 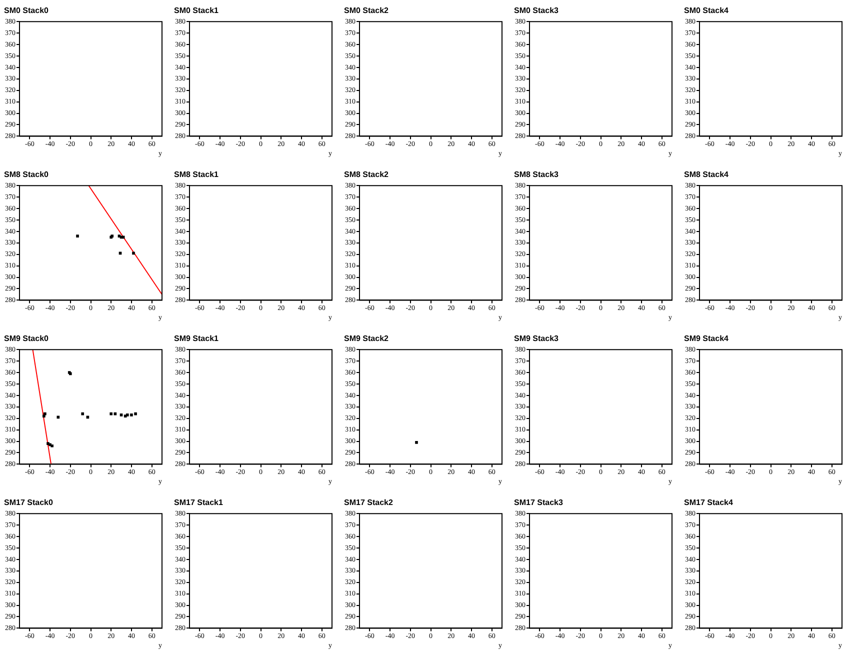 I want to click on chart-title: SM0 Stack4, so click(x=707, y=11).